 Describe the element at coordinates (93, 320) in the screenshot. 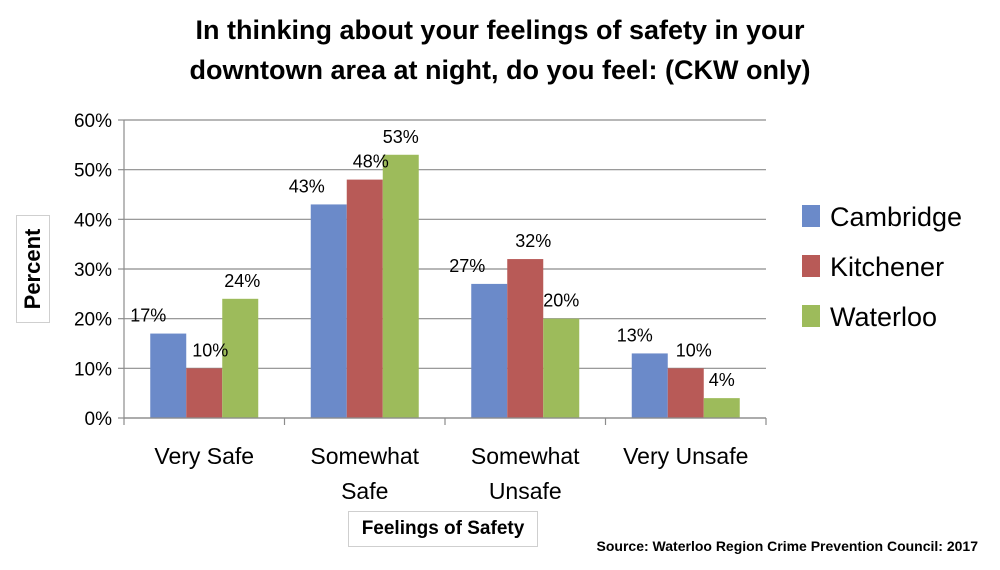

I see `y-tick-label: 20%` at that location.